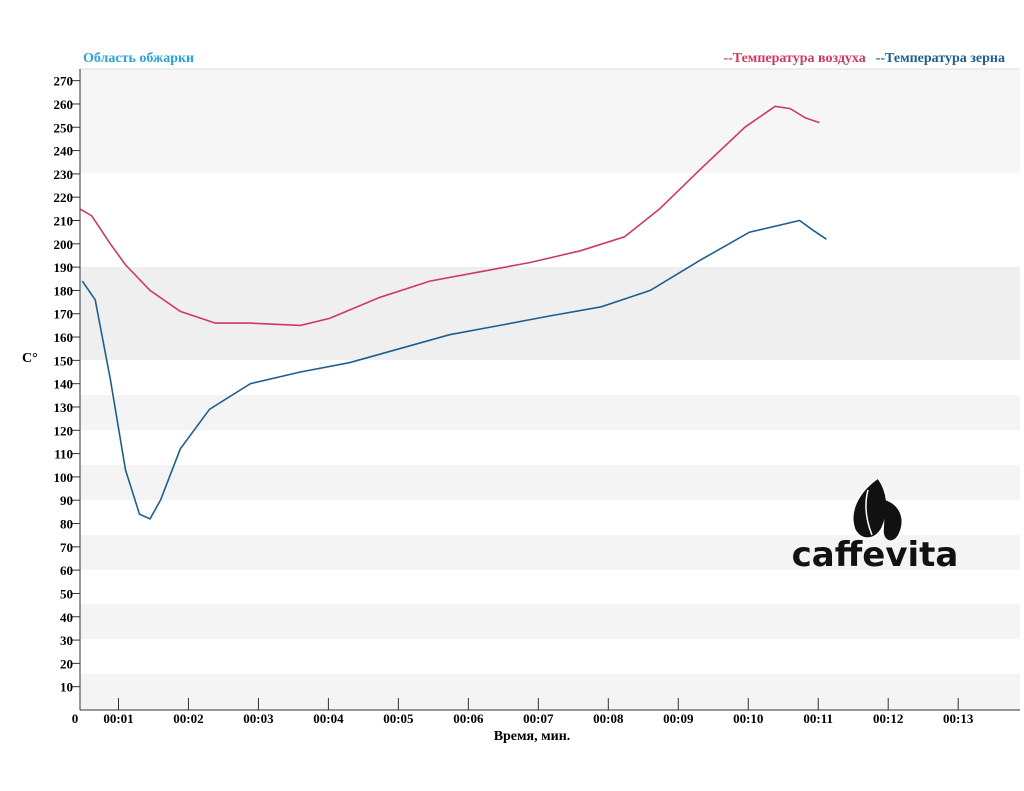 The height and width of the screenshot is (791, 1024). What do you see at coordinates (64, 221) in the screenshot?
I see `y-tick-label: 210` at bounding box center [64, 221].